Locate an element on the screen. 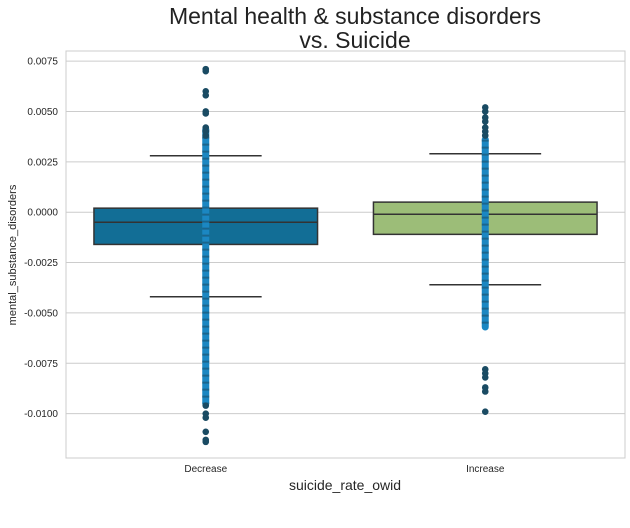 The height and width of the screenshot is (528, 630). x-tick-label: Decrease is located at coordinates (205, 469).